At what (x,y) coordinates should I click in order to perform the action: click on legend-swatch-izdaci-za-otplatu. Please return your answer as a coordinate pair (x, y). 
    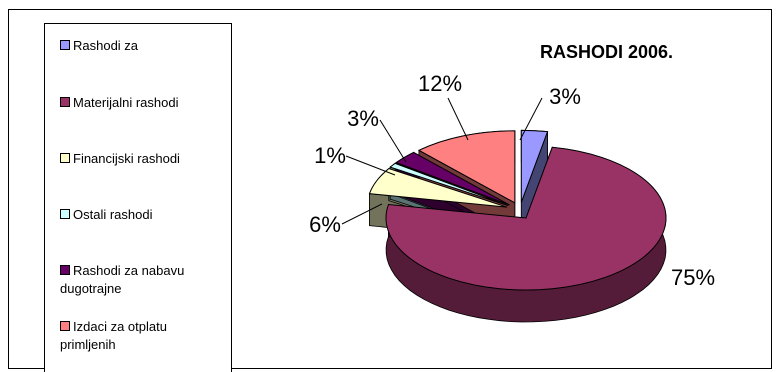
    Looking at the image, I should click on (65, 326).